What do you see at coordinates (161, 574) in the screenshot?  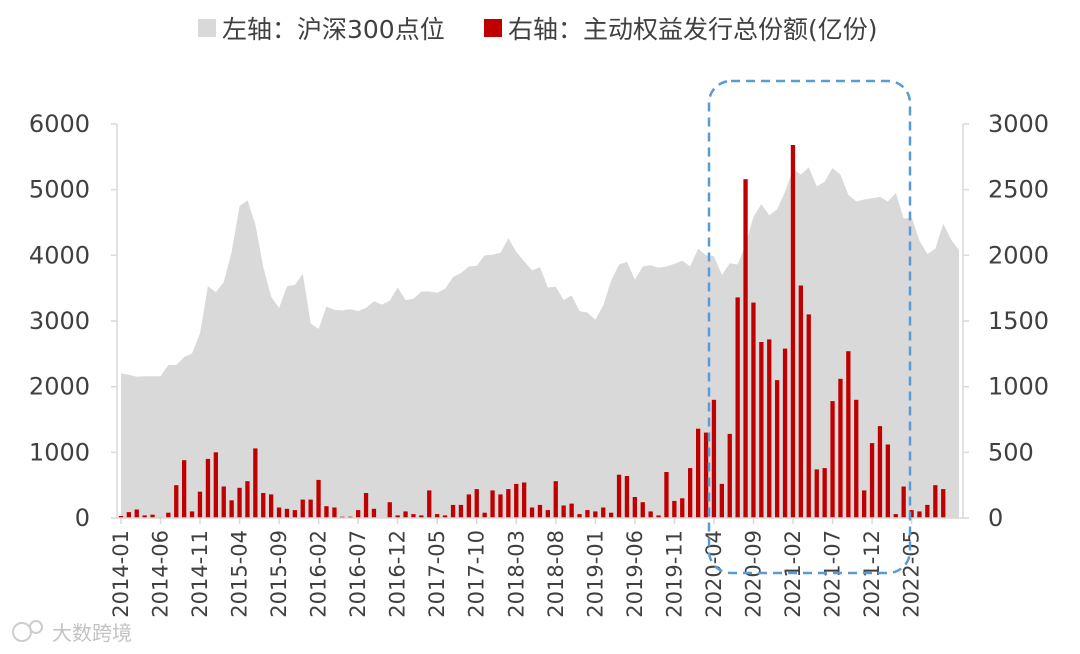 I see `x-tick-label: 2014-06` at bounding box center [161, 574].